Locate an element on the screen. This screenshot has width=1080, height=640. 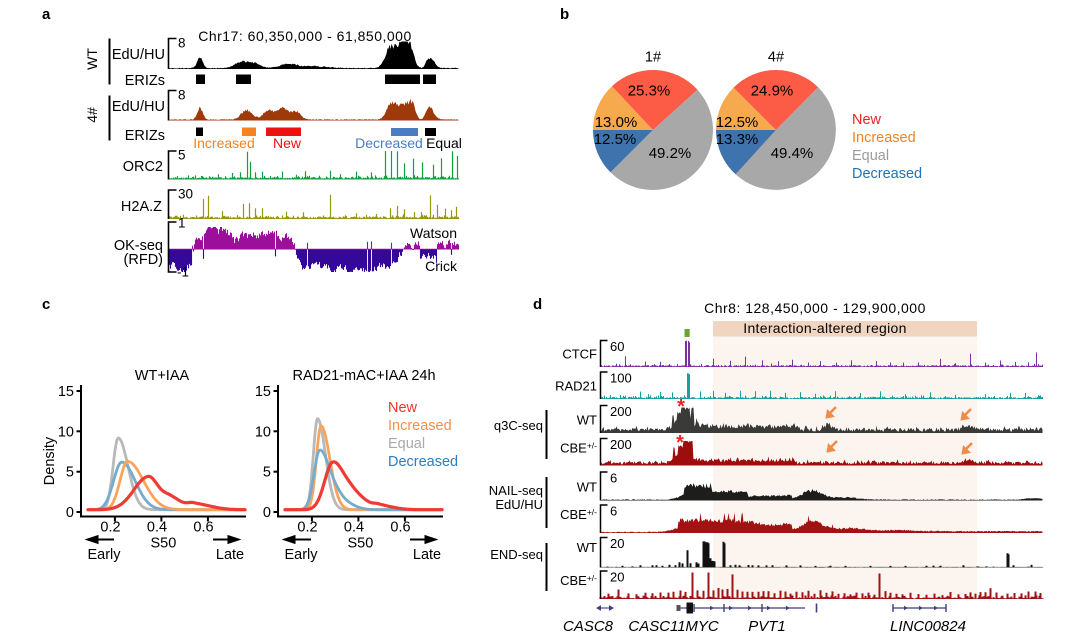
svg-text: 25.3% is located at coordinates (649, 91).